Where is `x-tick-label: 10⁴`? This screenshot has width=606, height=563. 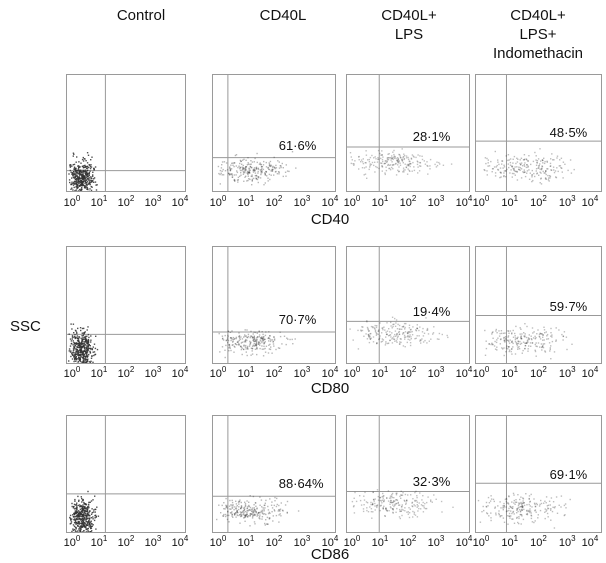
x-tick-label: 10⁴ is located at coordinates (590, 541).